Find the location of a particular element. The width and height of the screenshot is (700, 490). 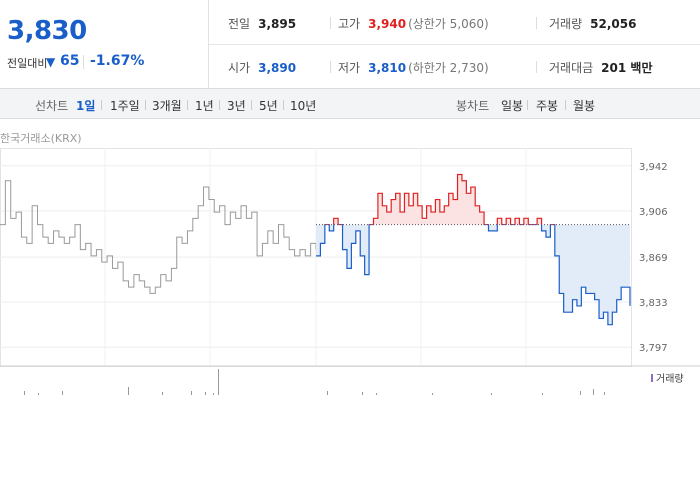

trade-amount-value: 201 백만 is located at coordinates (627, 68).